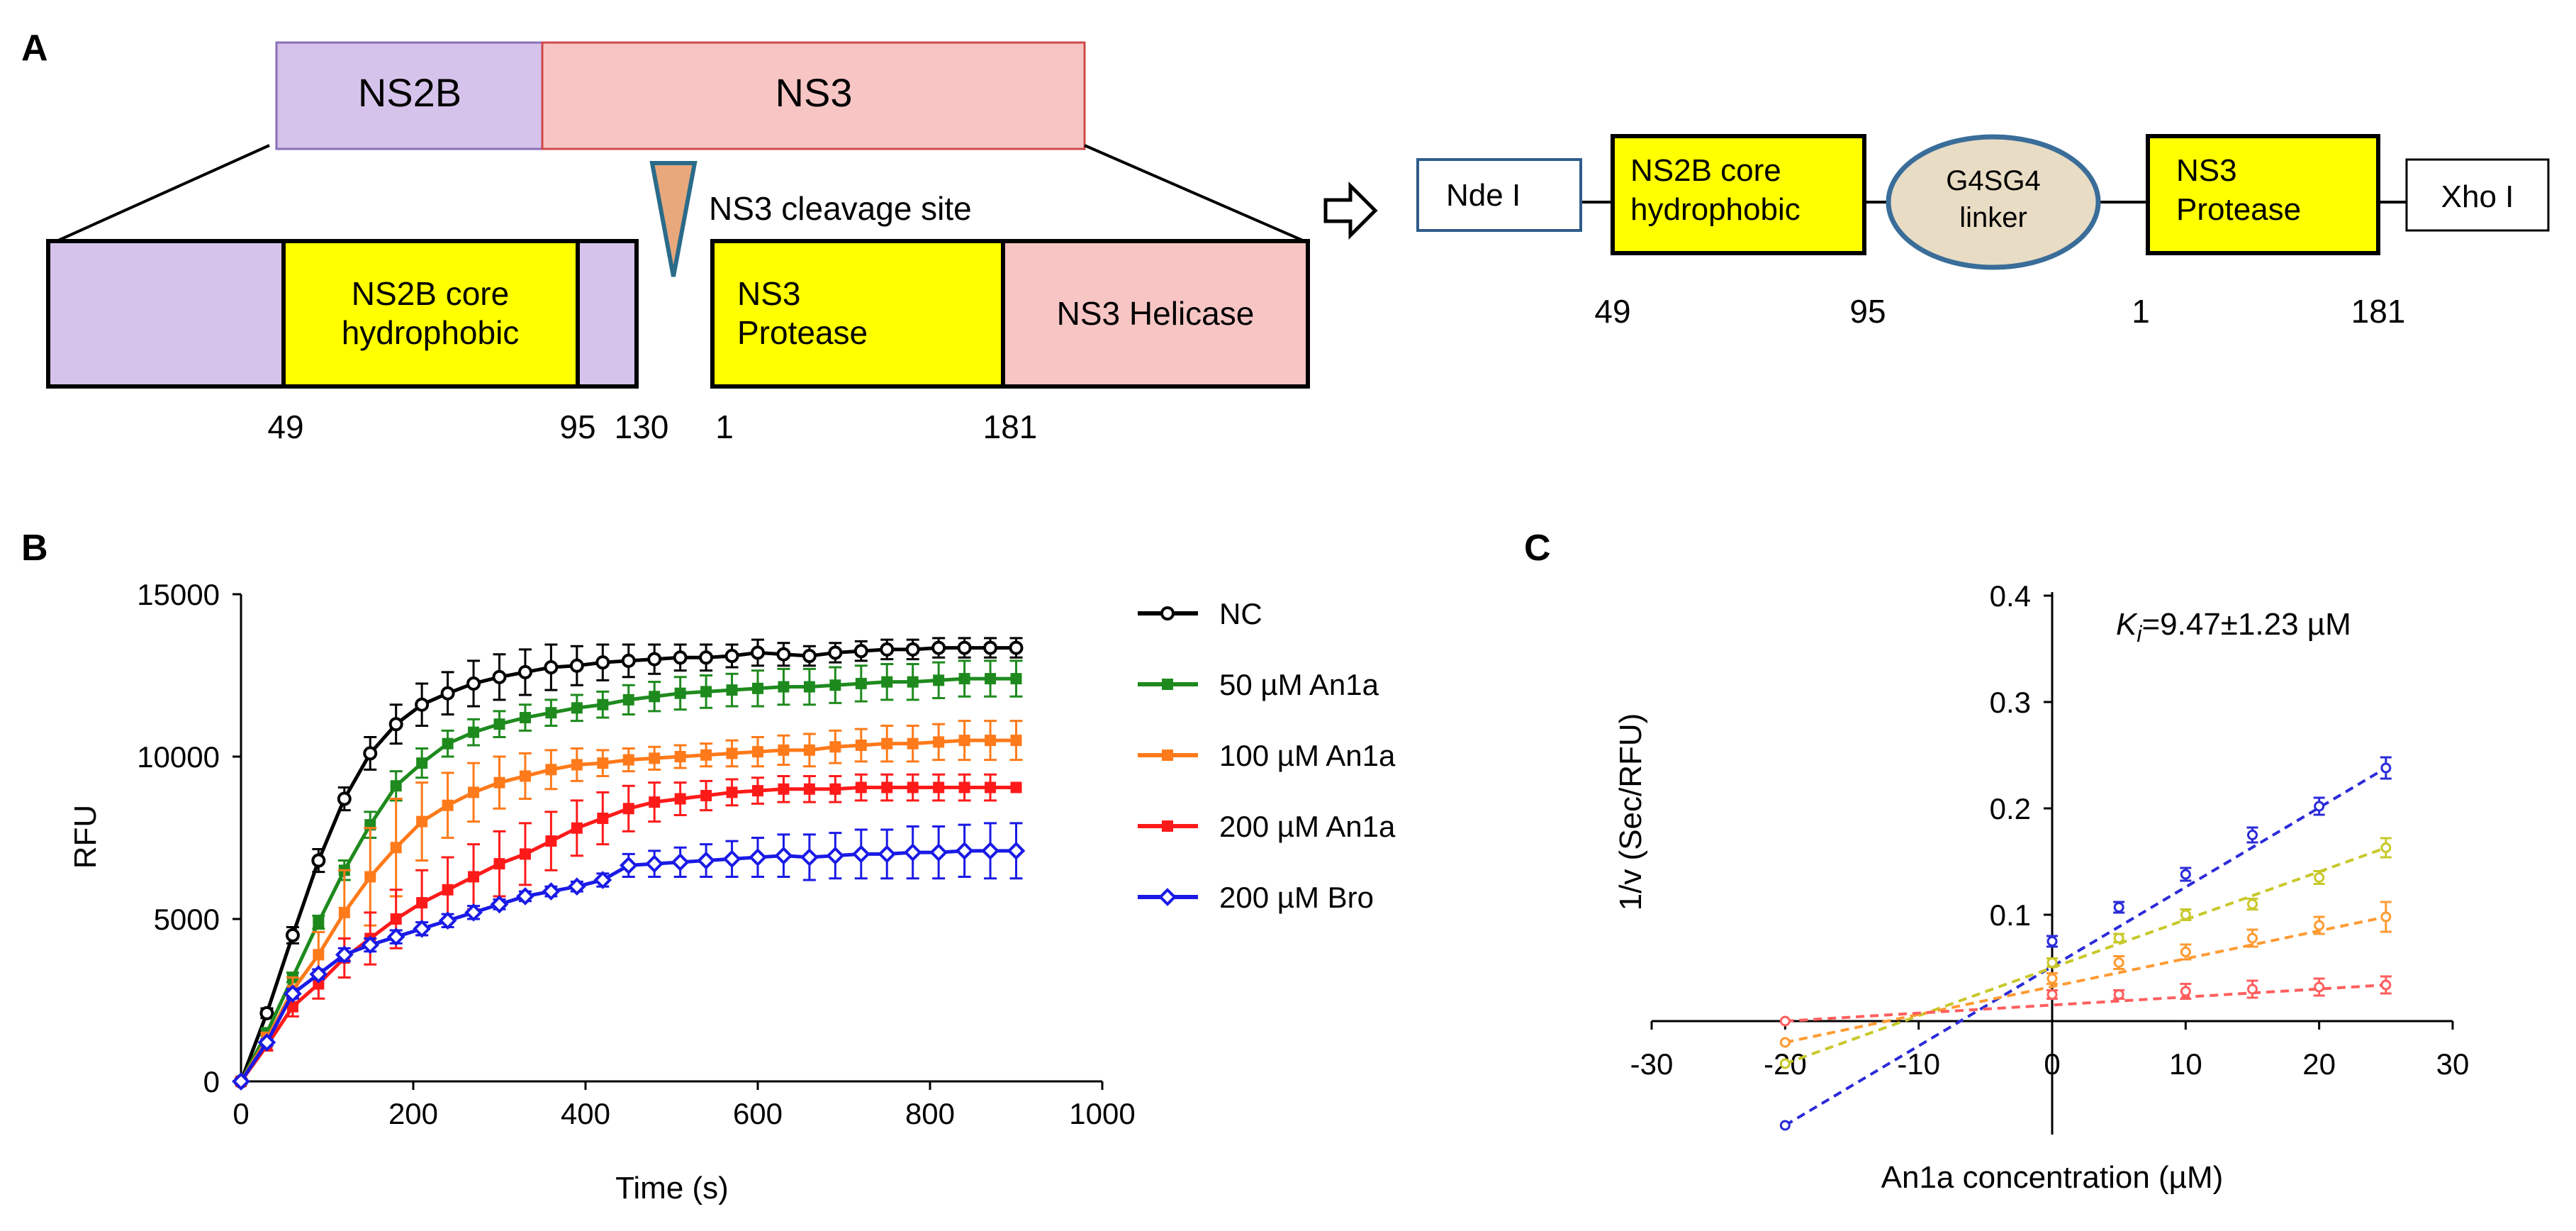 The image size is (2576, 1231). Describe the element at coordinates (85, 837) in the screenshot. I see `b-y-label: RFU` at that location.